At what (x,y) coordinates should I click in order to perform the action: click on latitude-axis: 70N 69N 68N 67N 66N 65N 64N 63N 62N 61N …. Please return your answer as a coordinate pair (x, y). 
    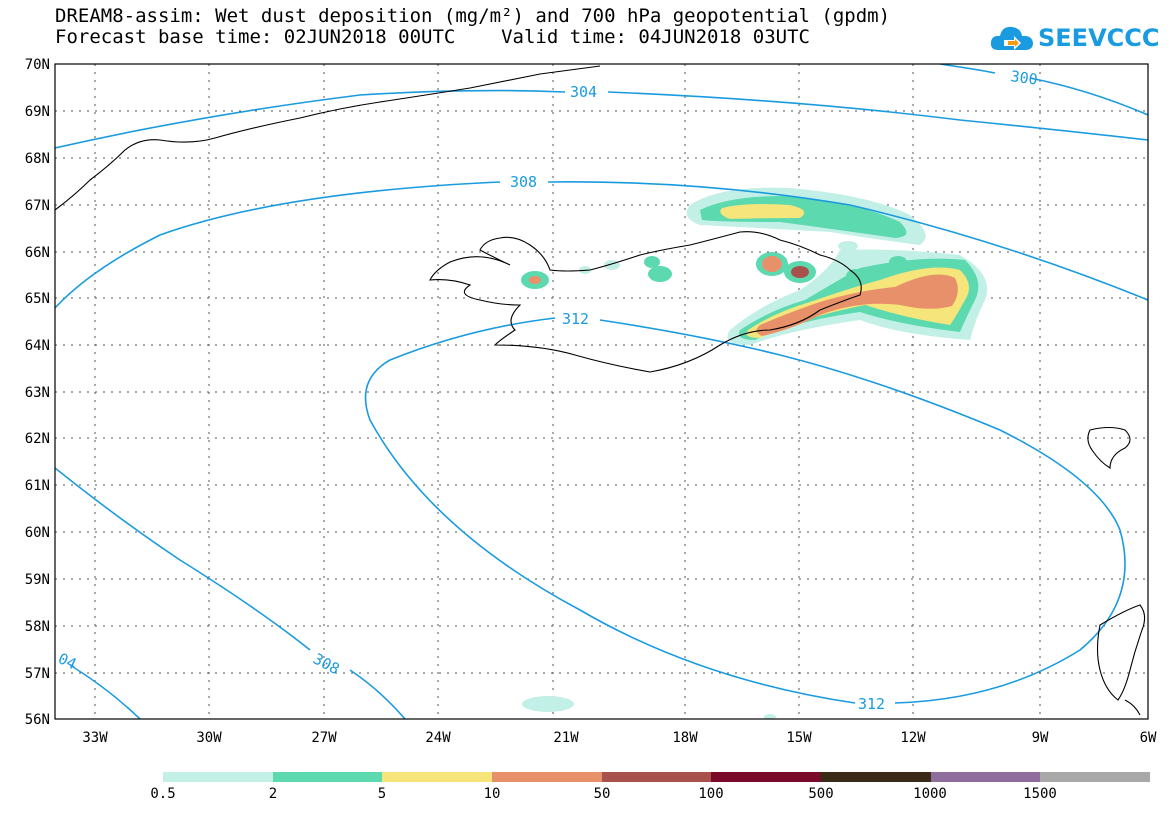
    Looking at the image, I should click on (37, 392).